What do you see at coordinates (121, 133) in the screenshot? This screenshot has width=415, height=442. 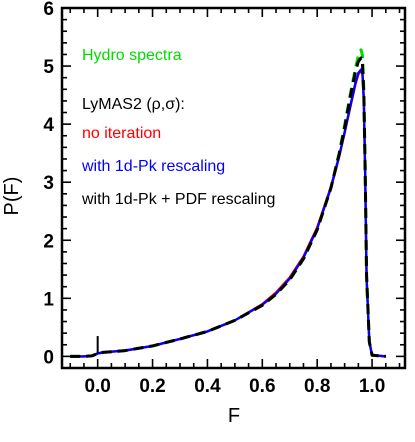 I see `legend-entry-no-iteration: no iteration` at bounding box center [121, 133].